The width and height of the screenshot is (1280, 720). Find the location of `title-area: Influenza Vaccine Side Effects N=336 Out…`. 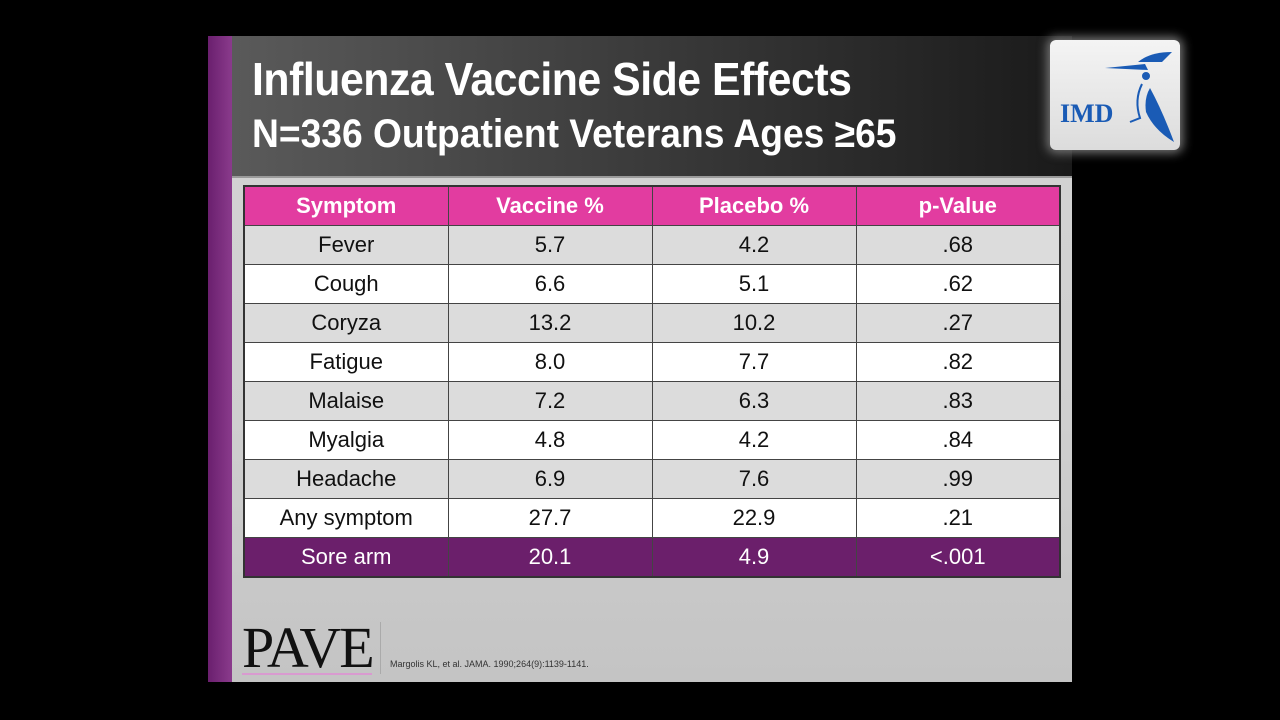

title-area: Influenza Vaccine Side Effects N=336 Out… is located at coordinates (652, 107).